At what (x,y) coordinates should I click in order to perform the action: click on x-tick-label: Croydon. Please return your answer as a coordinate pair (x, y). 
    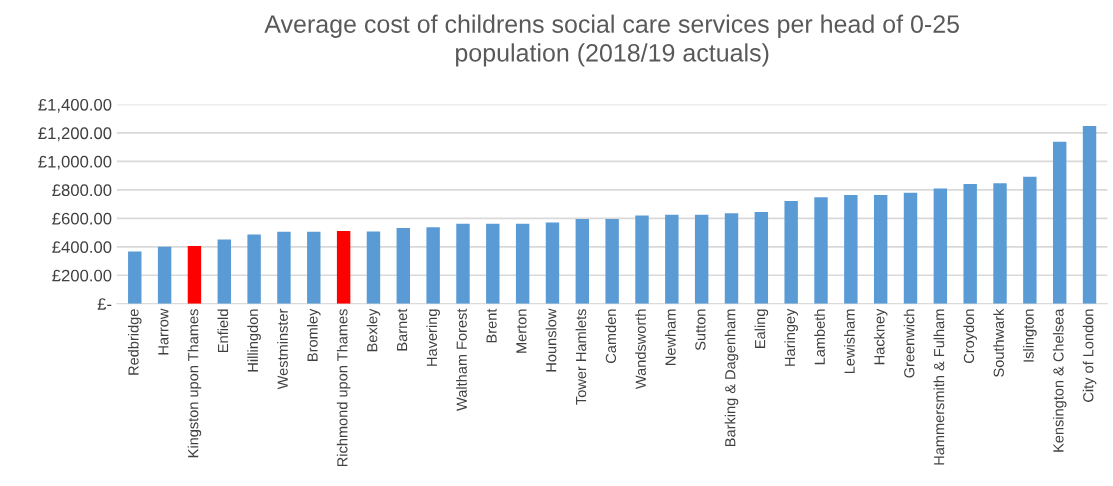
    Looking at the image, I should click on (970, 336).